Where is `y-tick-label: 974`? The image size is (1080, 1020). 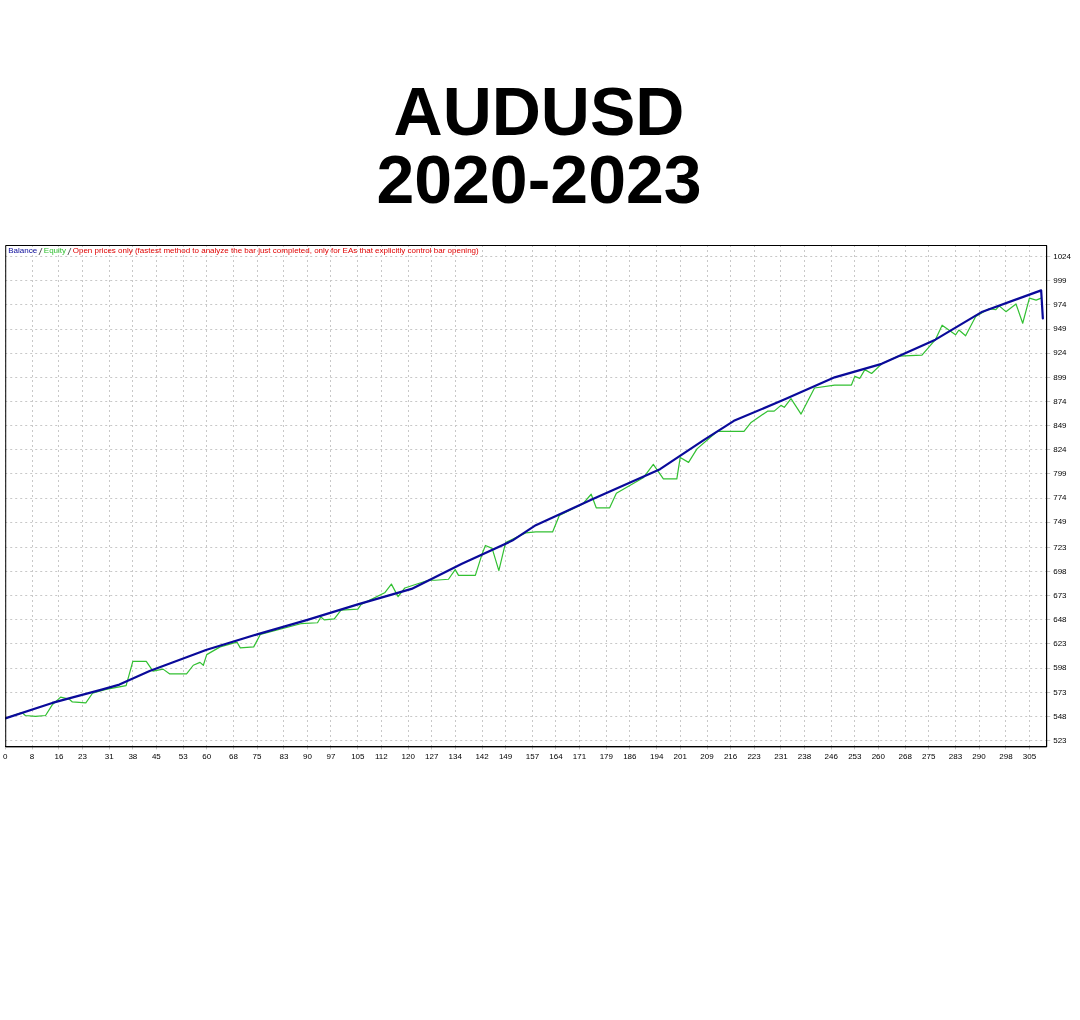 y-tick-label: 974 is located at coordinates (1060, 305).